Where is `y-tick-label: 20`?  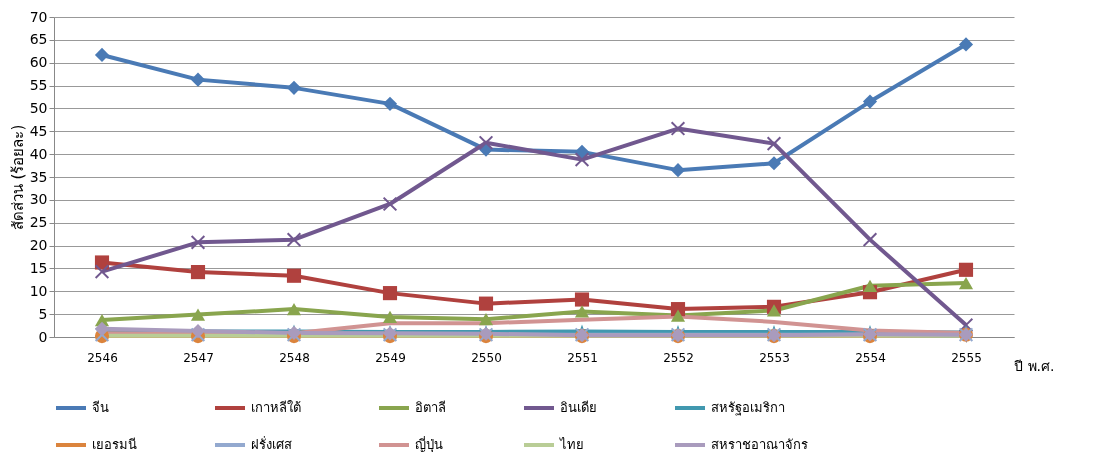 y-tick-label: 20 is located at coordinates (38, 245).